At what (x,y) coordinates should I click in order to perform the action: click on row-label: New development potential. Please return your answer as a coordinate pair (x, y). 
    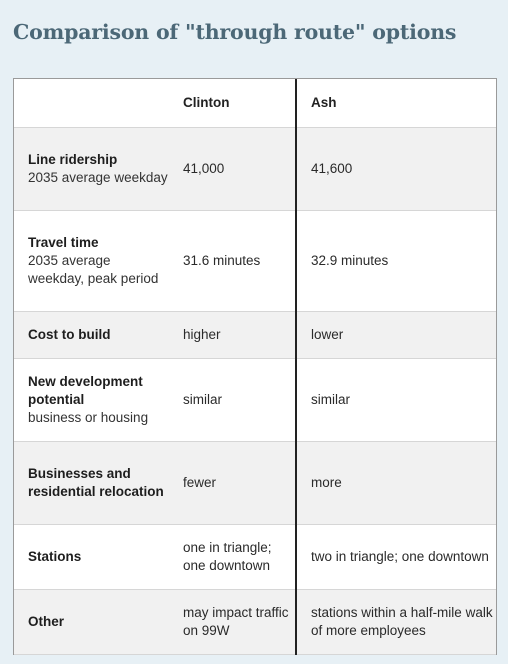
    Looking at the image, I should click on (85, 390).